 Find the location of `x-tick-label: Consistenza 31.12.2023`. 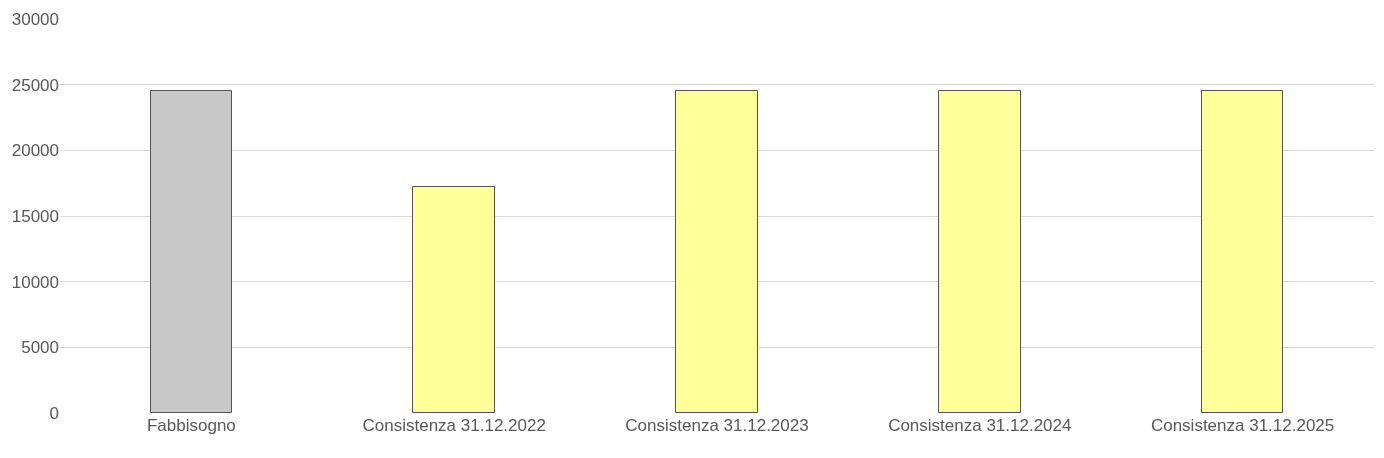

x-tick-label: Consistenza 31.12.2023 is located at coordinates (717, 425).